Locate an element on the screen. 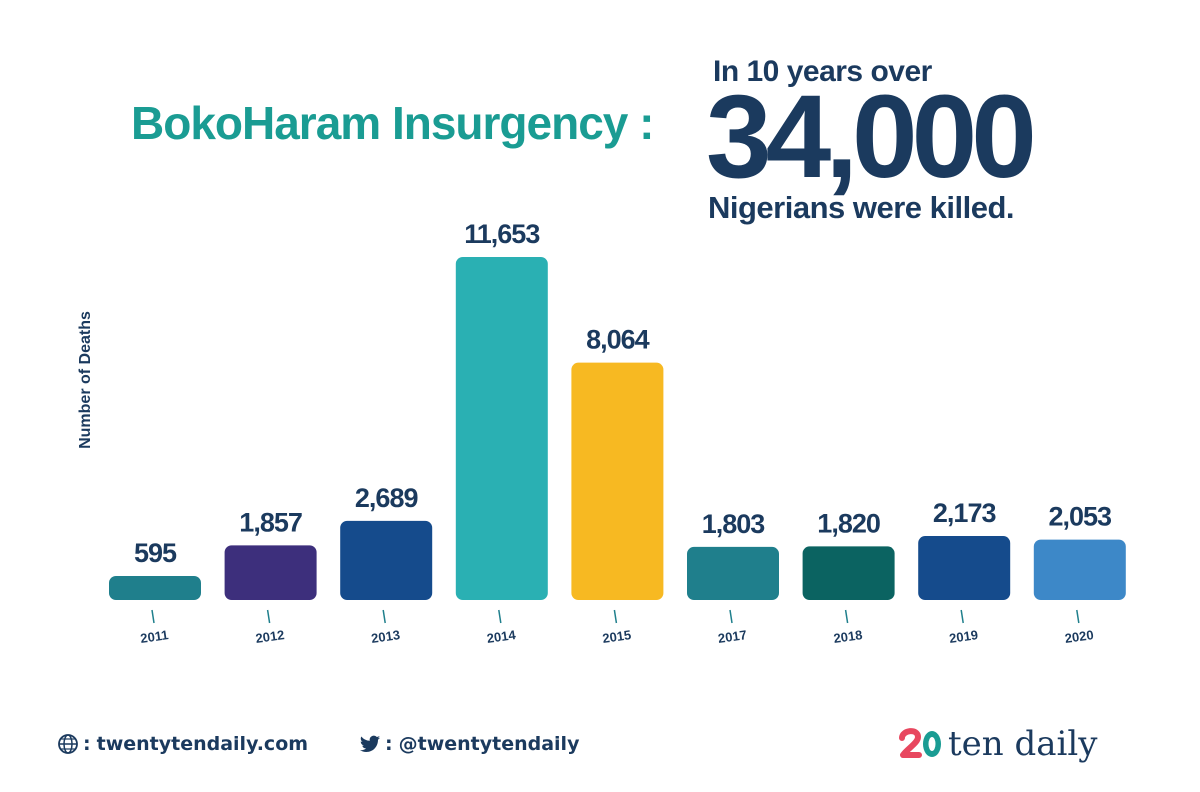 The image size is (1200, 792). x-tick-label-2018: 2018 is located at coordinates (848, 636).